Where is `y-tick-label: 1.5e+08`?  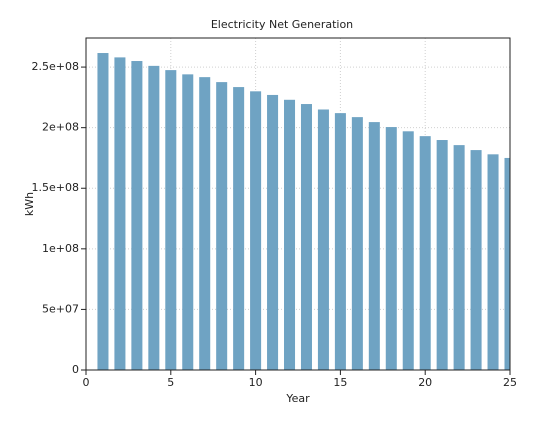
y-tick-label: 1.5e+08 is located at coordinates (55, 187).